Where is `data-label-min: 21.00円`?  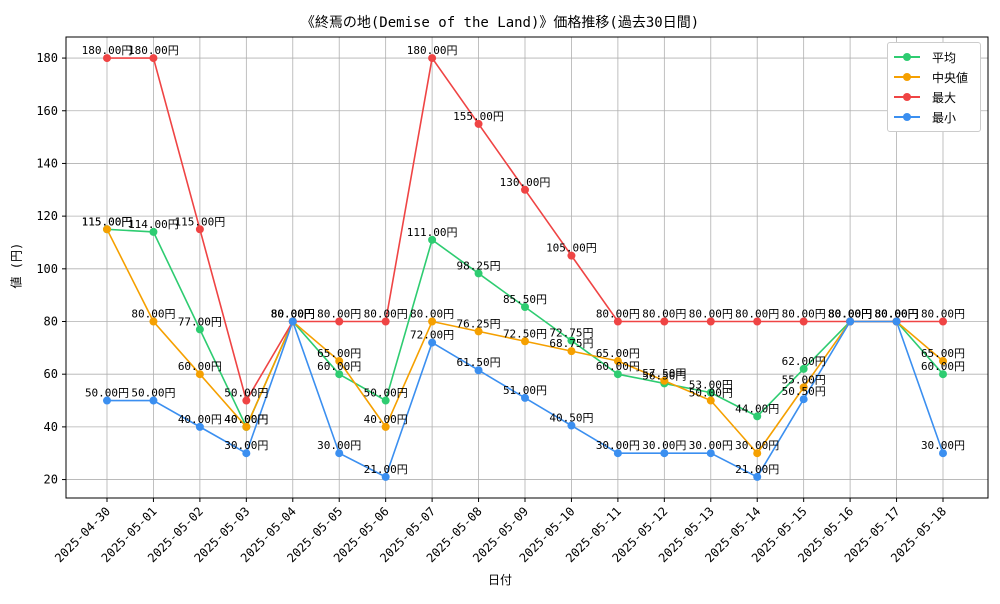
data-label-min: 21.00円 is located at coordinates (386, 469).